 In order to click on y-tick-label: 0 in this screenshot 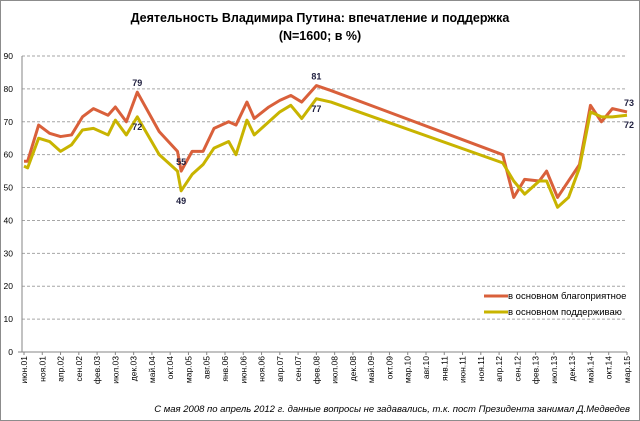, I will do `click(10, 352)`.